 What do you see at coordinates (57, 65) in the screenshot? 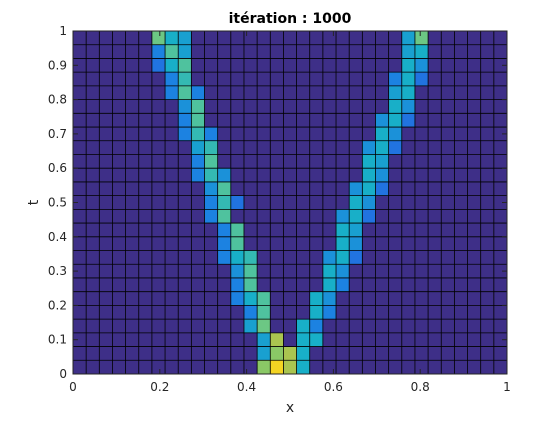
I see `y-tick-label: 0.9` at bounding box center [57, 65].